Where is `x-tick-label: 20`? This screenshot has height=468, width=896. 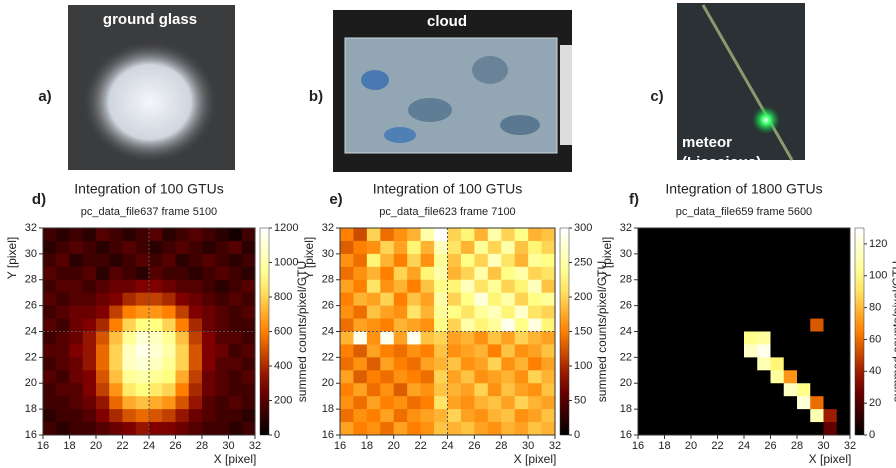 x-tick-label: 20 is located at coordinates (96, 446).